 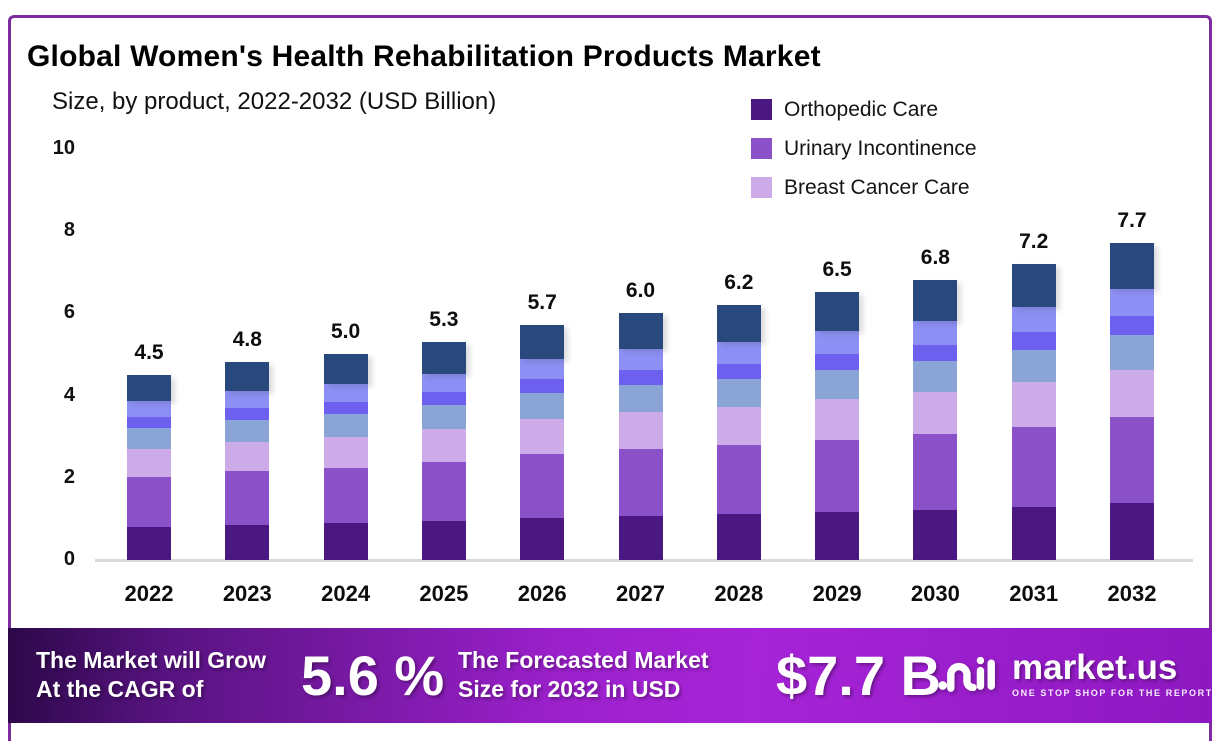 I want to click on bar-segment-2026-breast-cancer-care, so click(x=542, y=437).